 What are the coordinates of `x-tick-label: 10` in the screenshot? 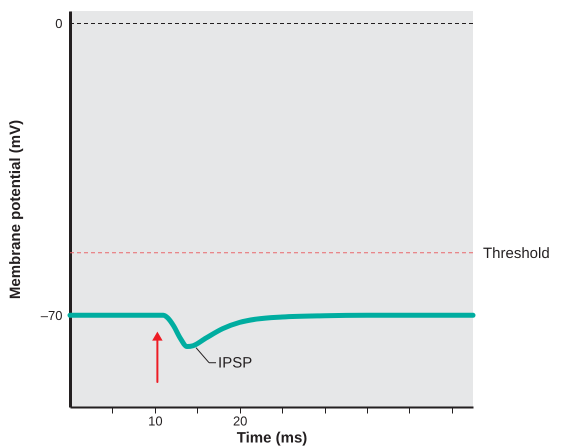 It's located at (155, 421).